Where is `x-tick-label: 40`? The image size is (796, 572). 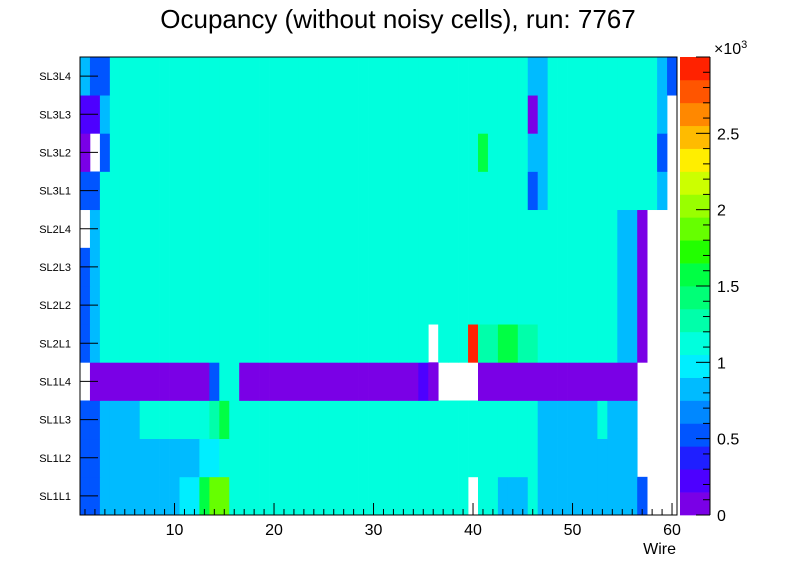 x-tick-label: 40 is located at coordinates (473, 530).